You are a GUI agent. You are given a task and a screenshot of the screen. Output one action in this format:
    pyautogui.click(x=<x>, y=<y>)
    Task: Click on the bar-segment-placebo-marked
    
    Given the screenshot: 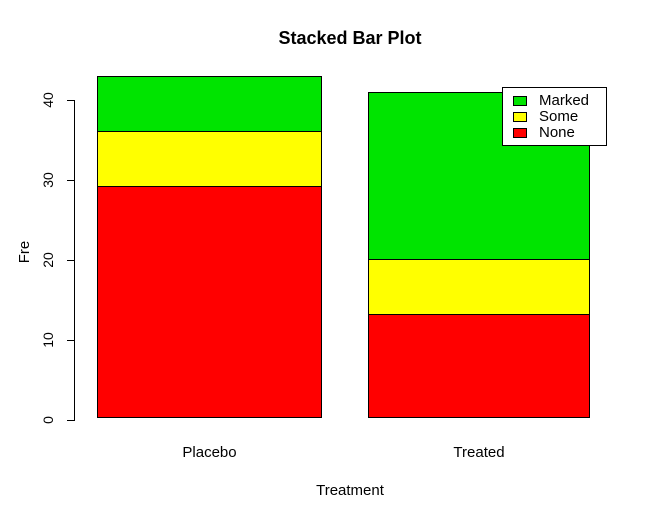 What is the action you would take?
    pyautogui.click(x=209, y=104)
    